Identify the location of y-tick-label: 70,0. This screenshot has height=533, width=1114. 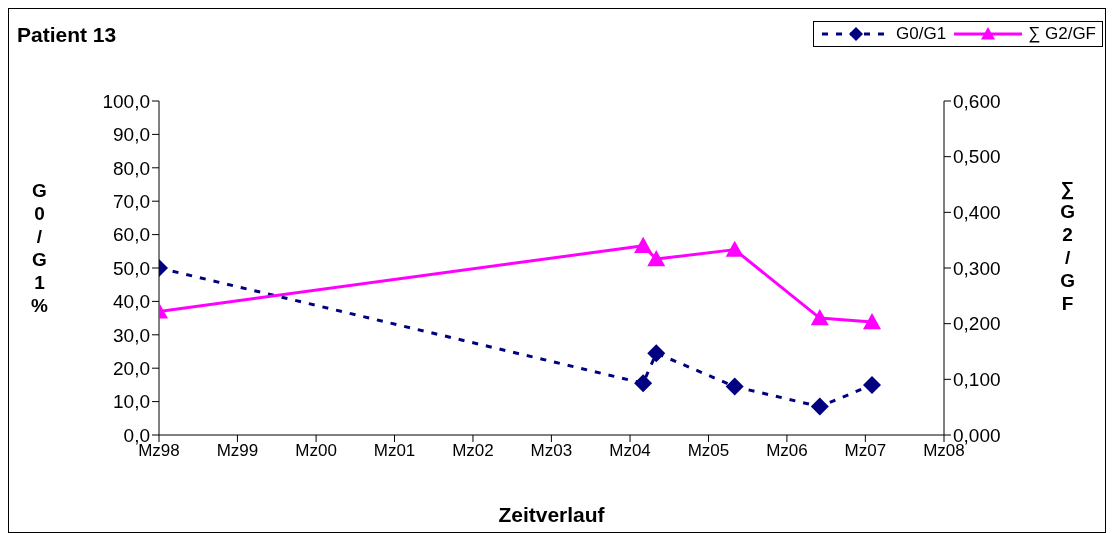
(131, 201).